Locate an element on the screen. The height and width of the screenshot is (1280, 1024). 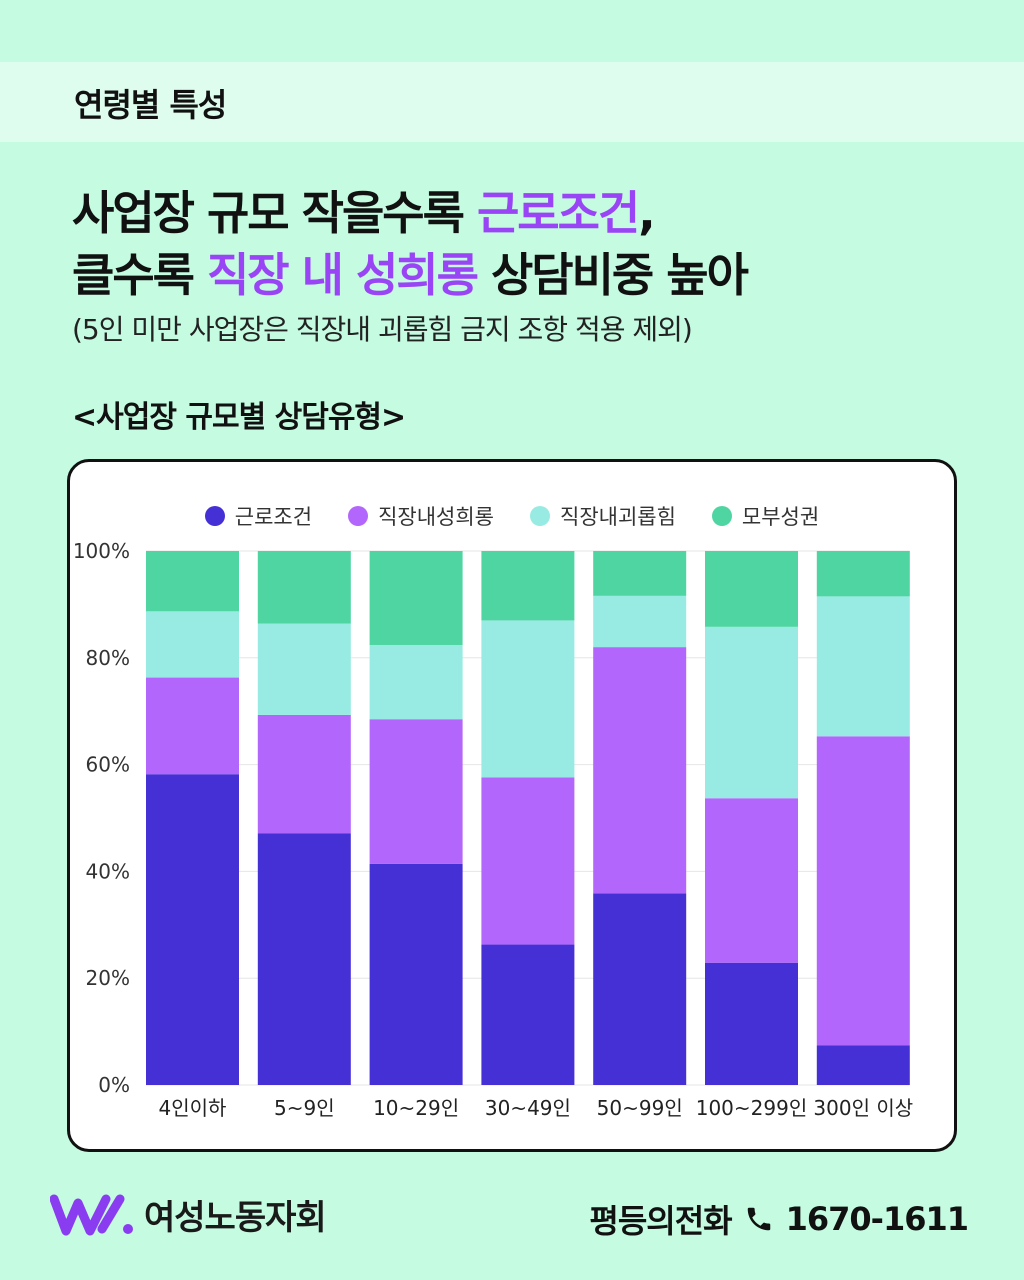
x-tick-label: 5~9인 is located at coordinates (304, 1108).